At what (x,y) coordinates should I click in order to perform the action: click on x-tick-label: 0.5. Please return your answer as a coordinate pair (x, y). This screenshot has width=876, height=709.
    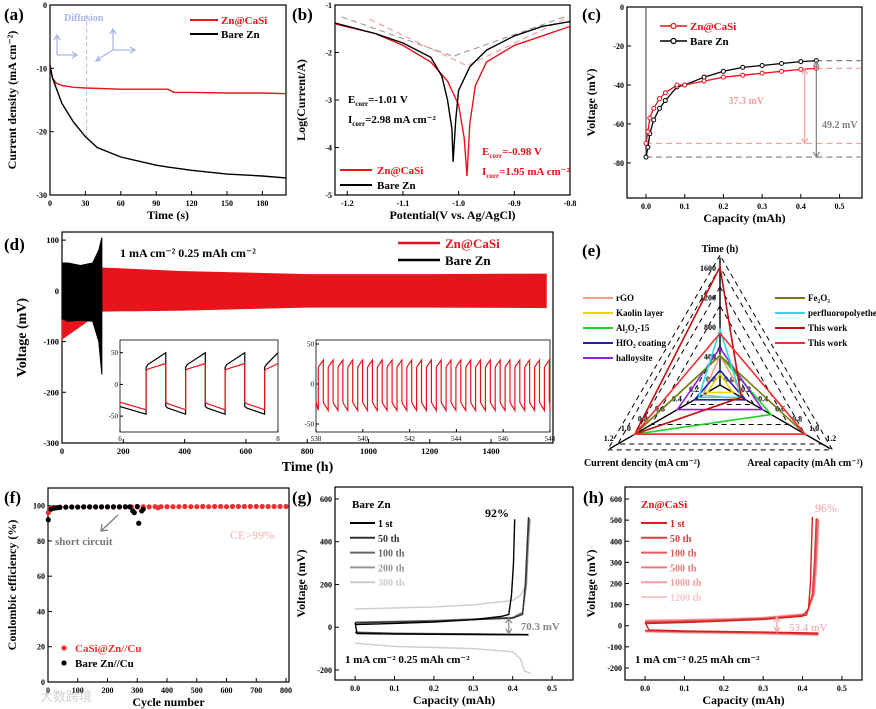
    Looking at the image, I should click on (552, 688).